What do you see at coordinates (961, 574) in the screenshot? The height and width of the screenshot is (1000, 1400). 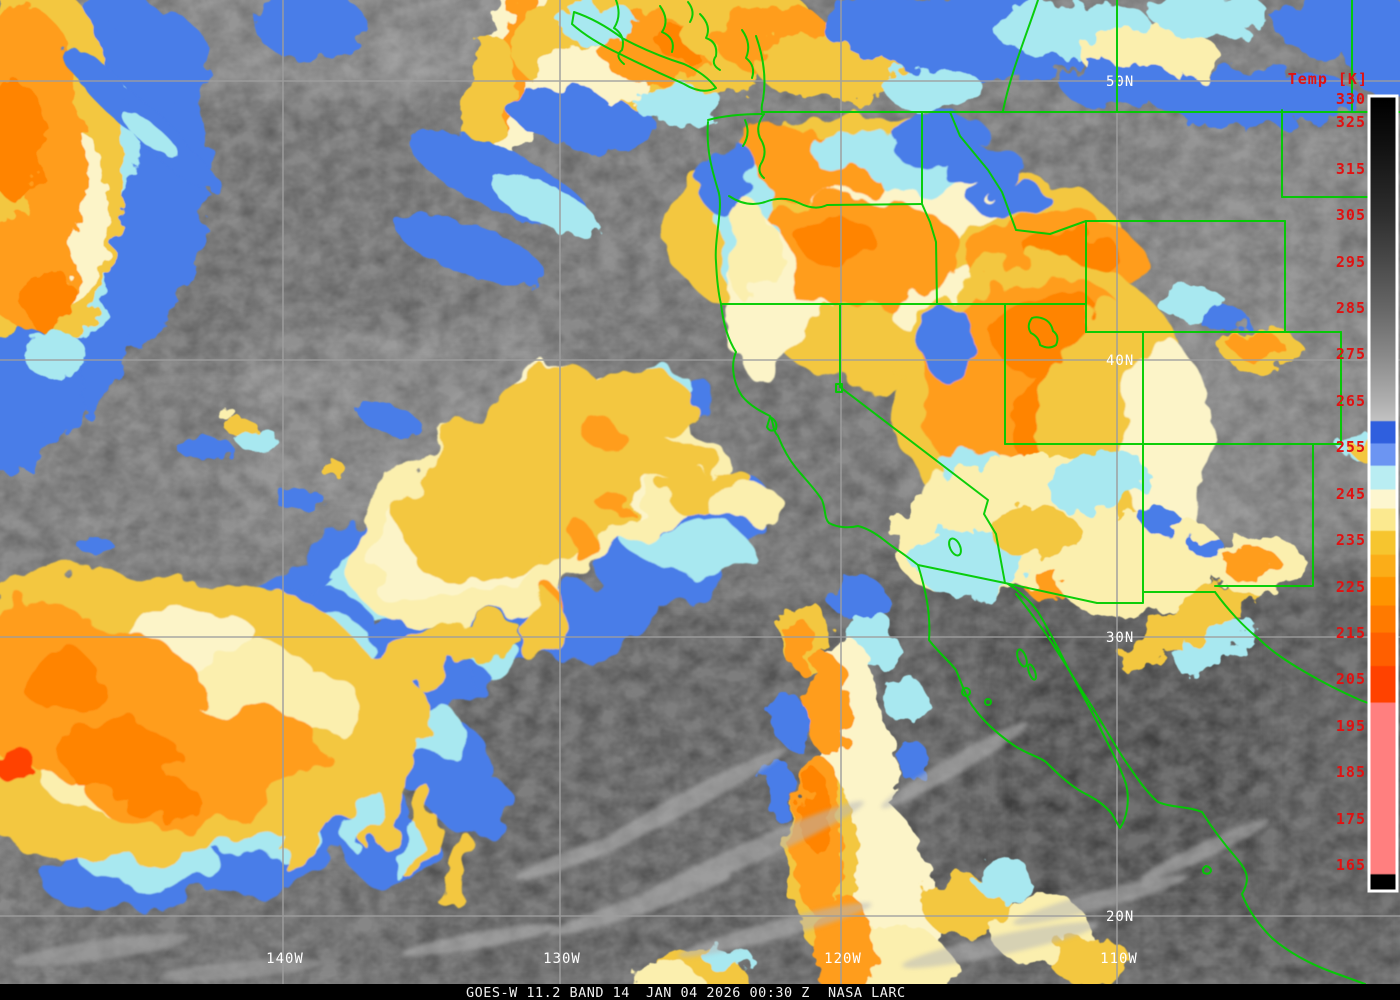 I see `us-mexico-border` at bounding box center [961, 574].